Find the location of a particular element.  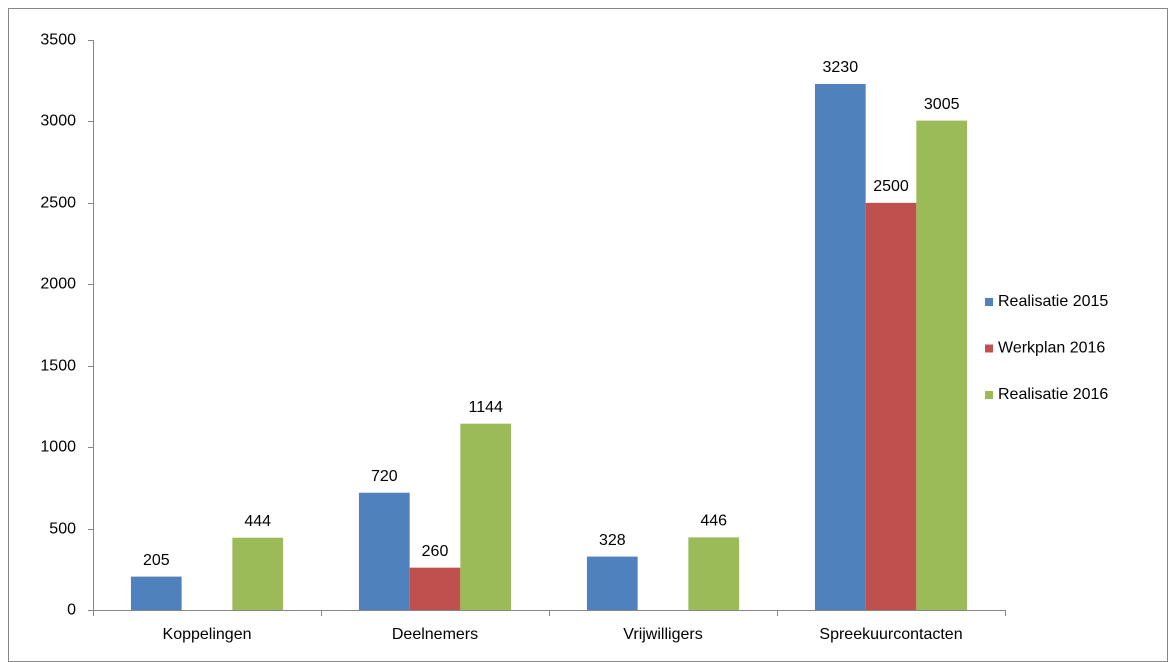

legend-label: Realisatie 2015 is located at coordinates (1053, 301).